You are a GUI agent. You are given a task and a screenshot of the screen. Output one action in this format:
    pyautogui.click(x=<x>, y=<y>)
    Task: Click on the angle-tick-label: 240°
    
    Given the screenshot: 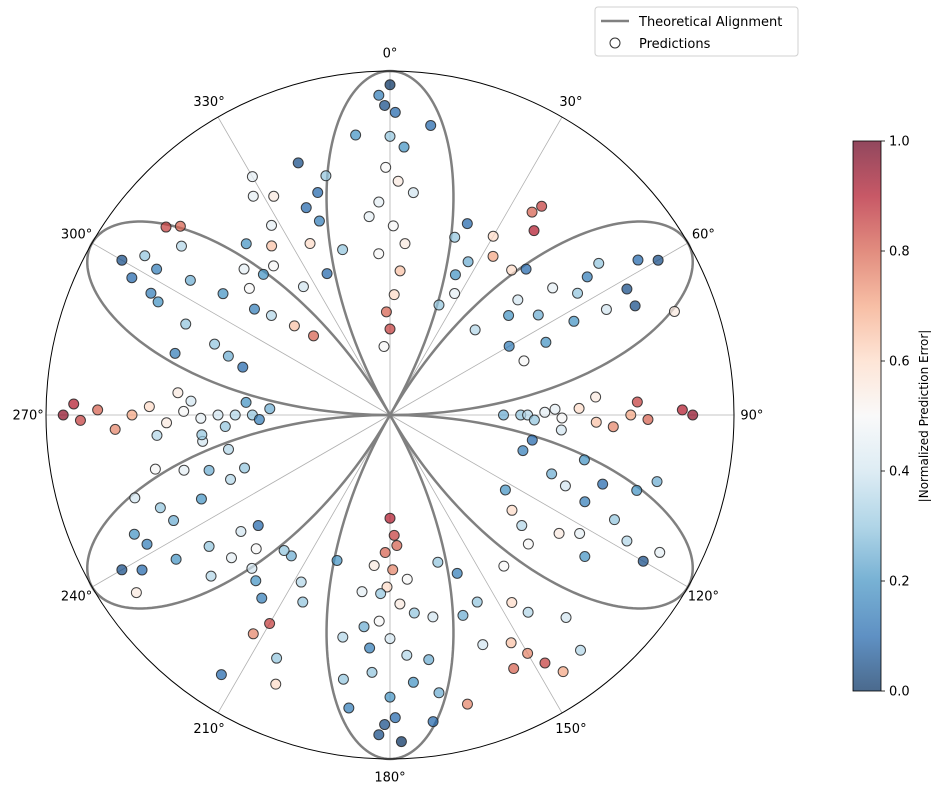 What is the action you would take?
    pyautogui.click(x=76, y=596)
    